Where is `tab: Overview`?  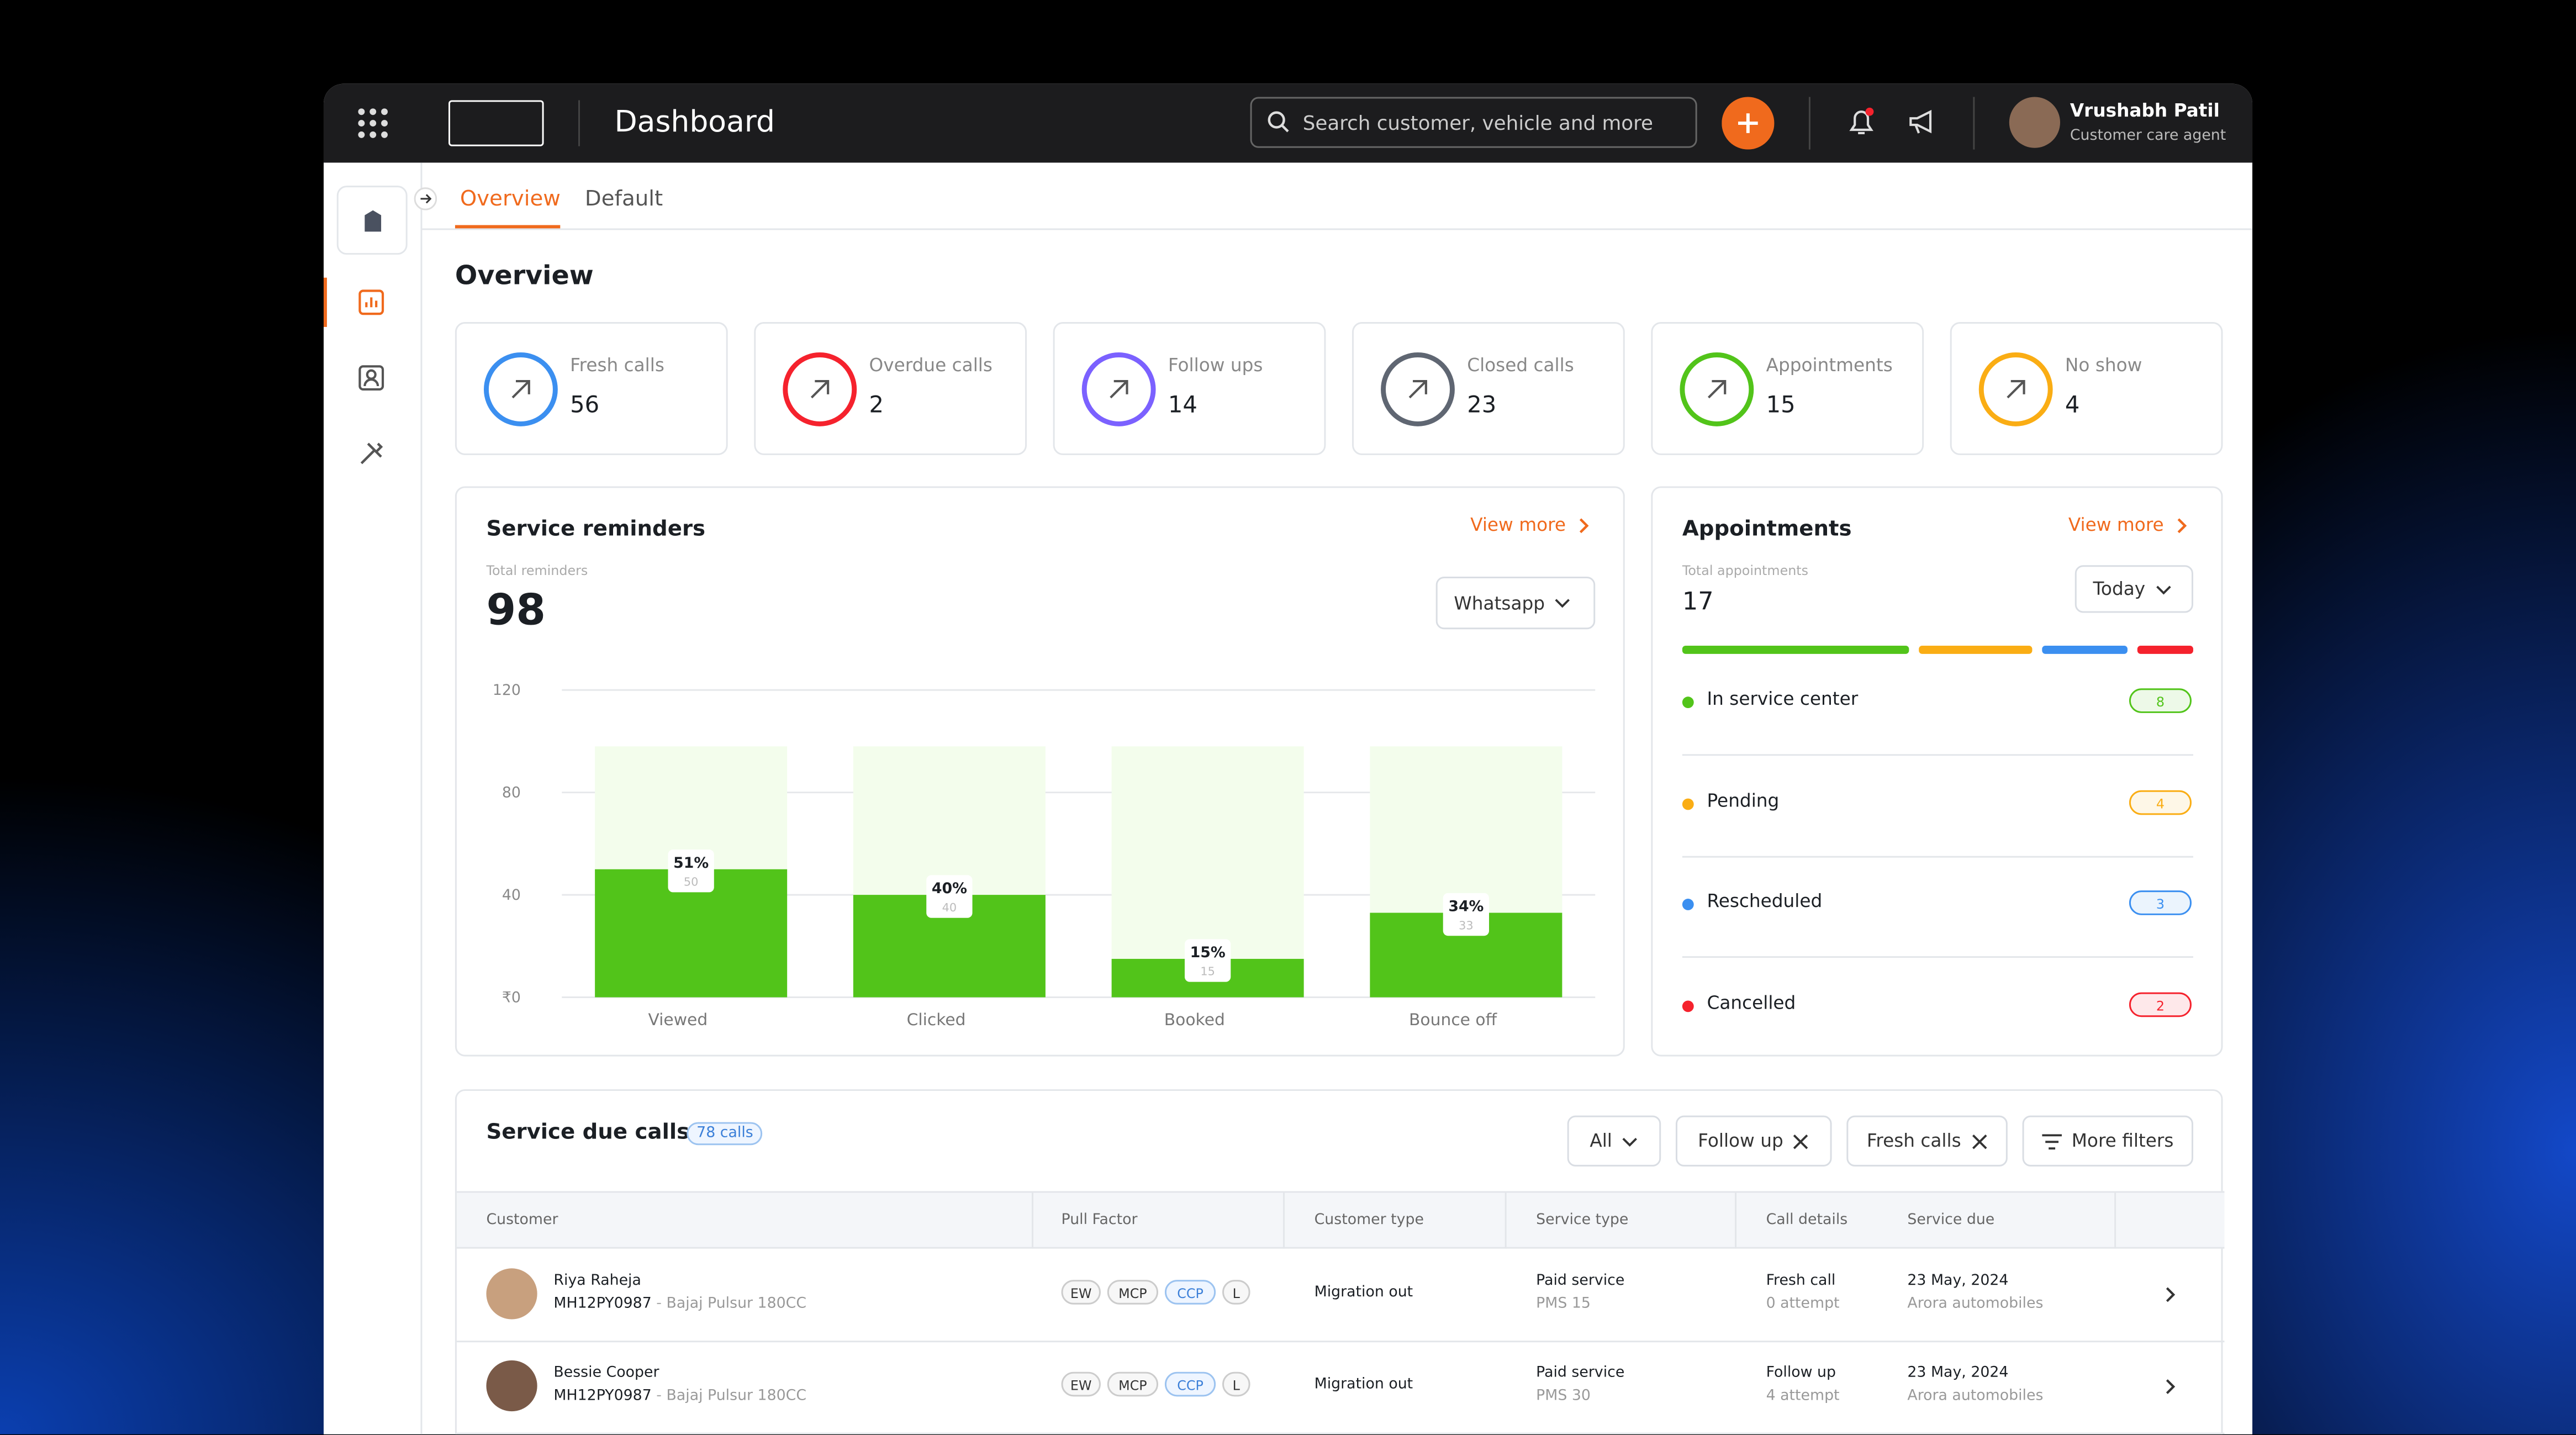 tab: Overview is located at coordinates (510, 199).